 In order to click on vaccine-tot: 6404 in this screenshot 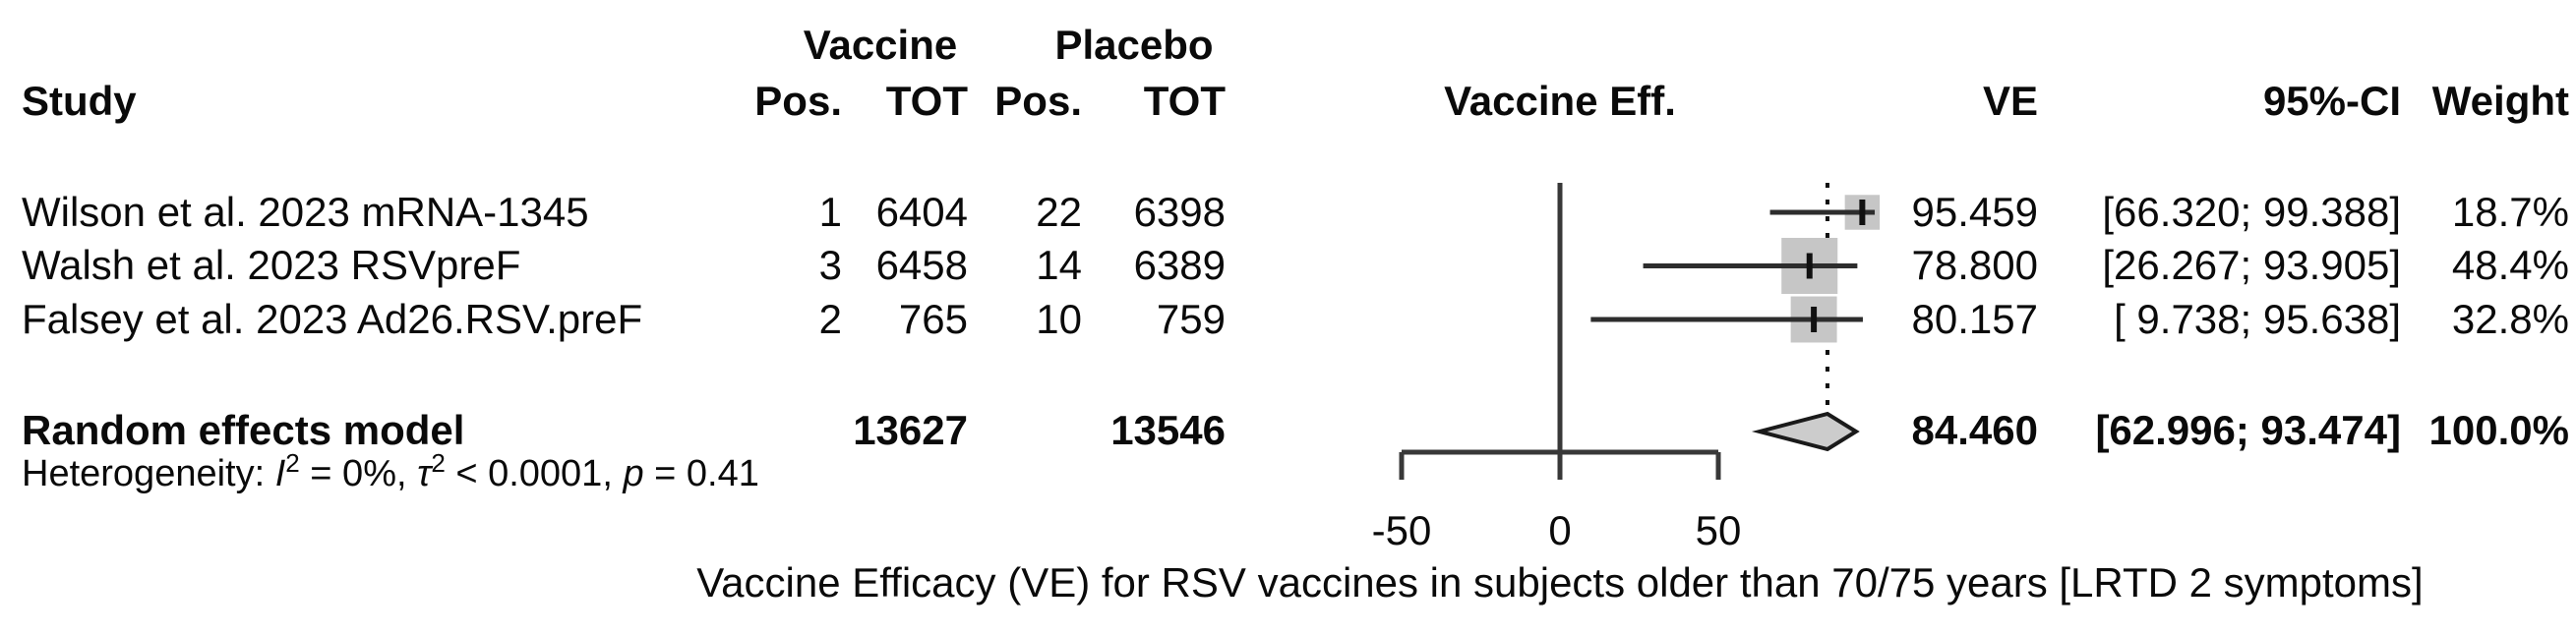, I will do `click(922, 212)`.